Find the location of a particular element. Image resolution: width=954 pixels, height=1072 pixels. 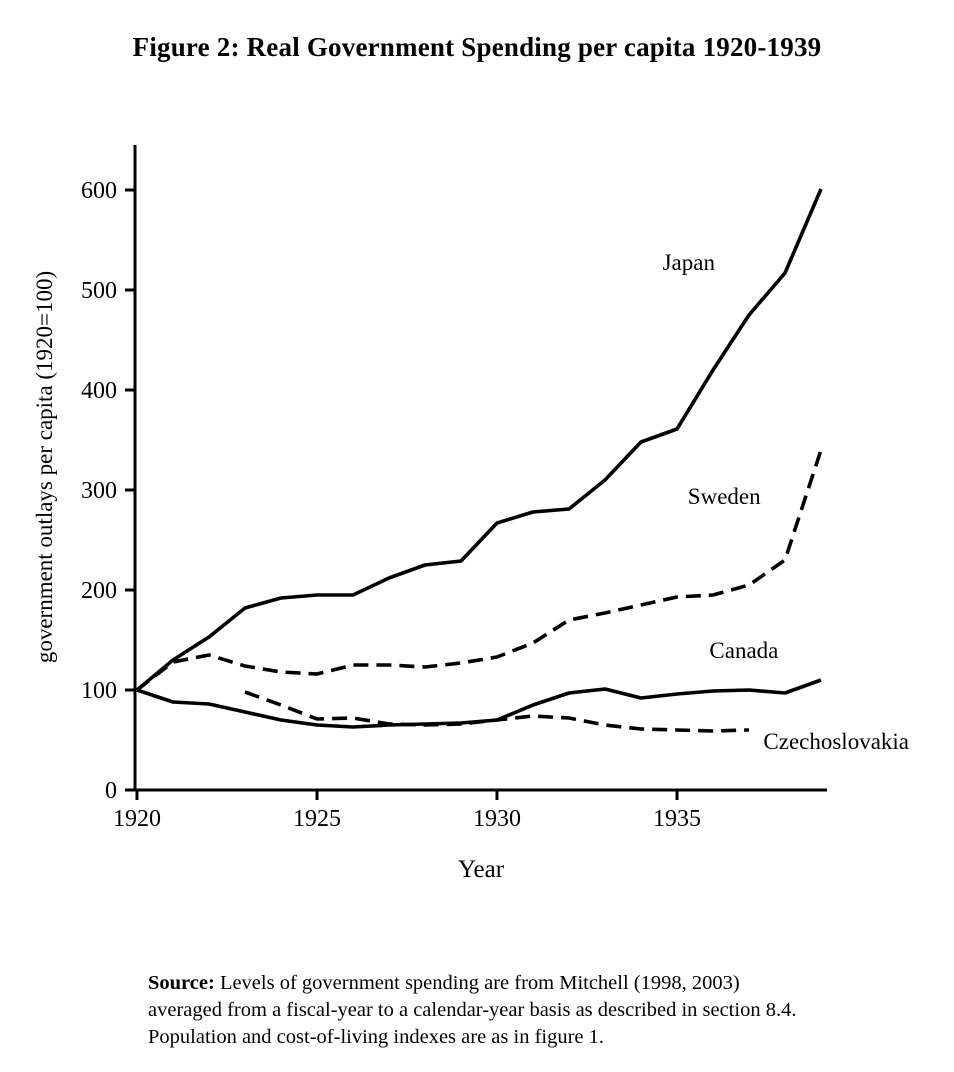

x-tick-label: 1930 is located at coordinates (497, 819).